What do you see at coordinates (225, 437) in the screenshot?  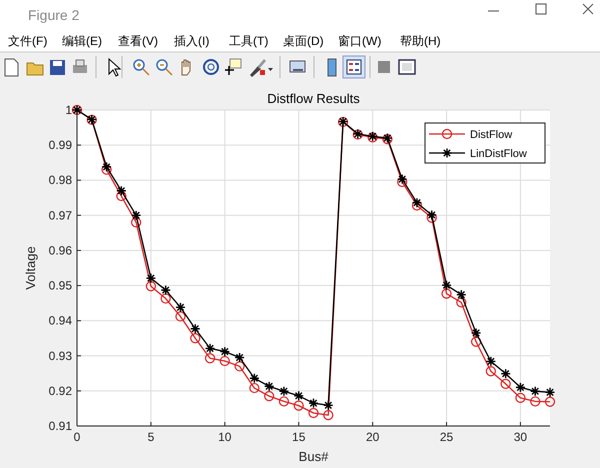 I see `x-tick-label: 10` at bounding box center [225, 437].